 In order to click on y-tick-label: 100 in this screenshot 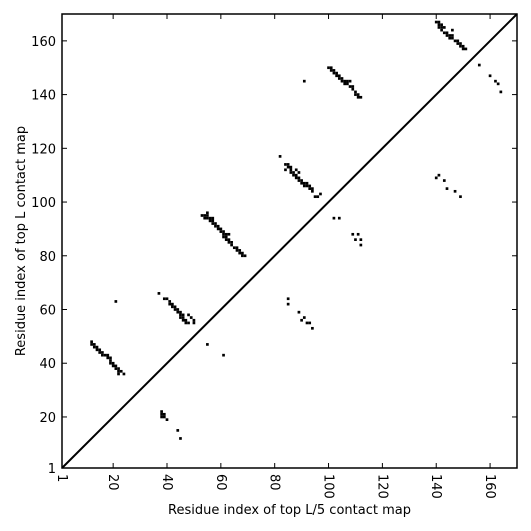, I will do `click(43, 203)`.